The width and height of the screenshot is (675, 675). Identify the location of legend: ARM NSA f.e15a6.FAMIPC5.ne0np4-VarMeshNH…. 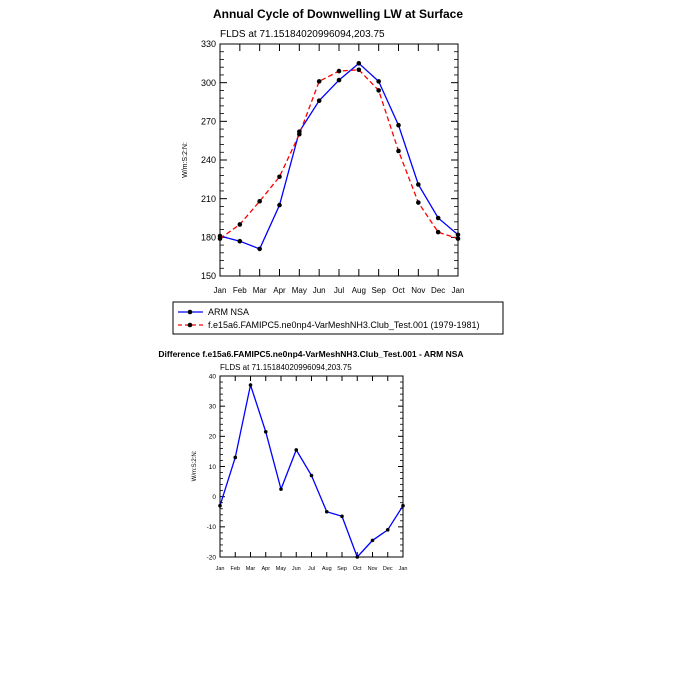
(338, 318).